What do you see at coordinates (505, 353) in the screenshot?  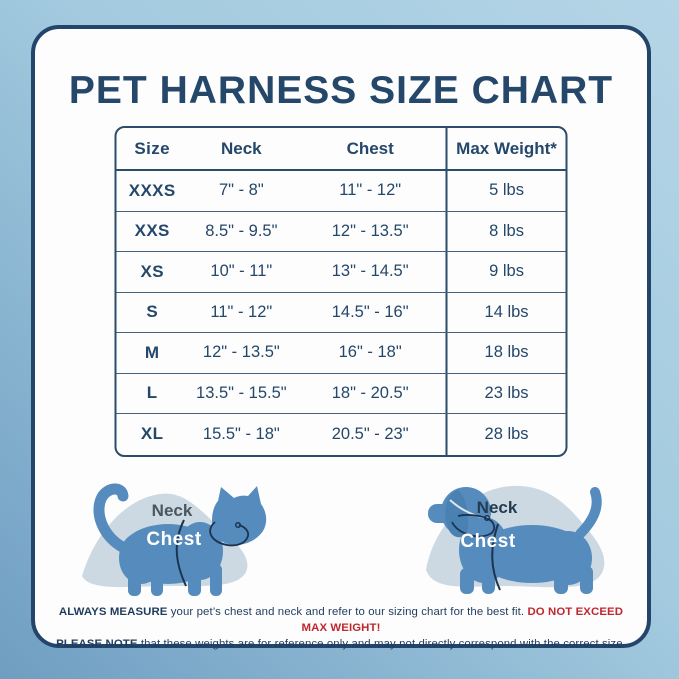 I see `cell-max-weight: 18 lbs` at bounding box center [505, 353].